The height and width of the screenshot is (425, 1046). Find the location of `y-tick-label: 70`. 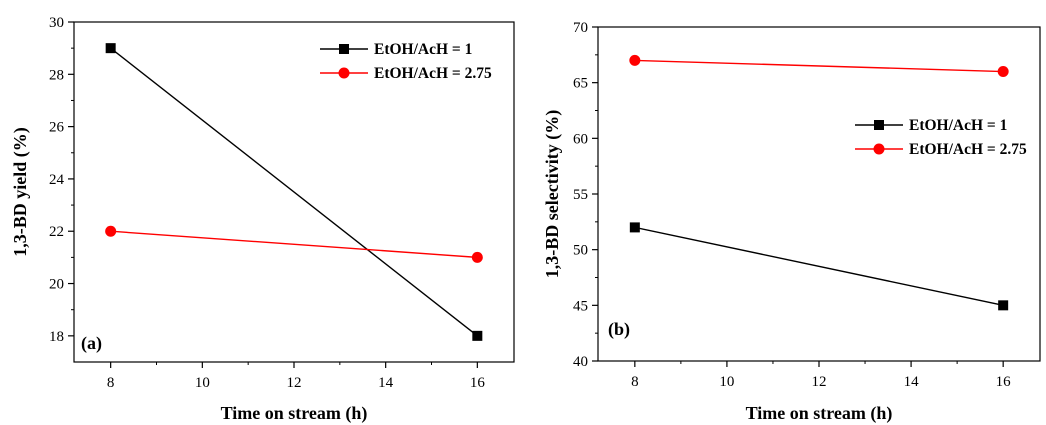

y-tick-label: 70 is located at coordinates (580, 28).